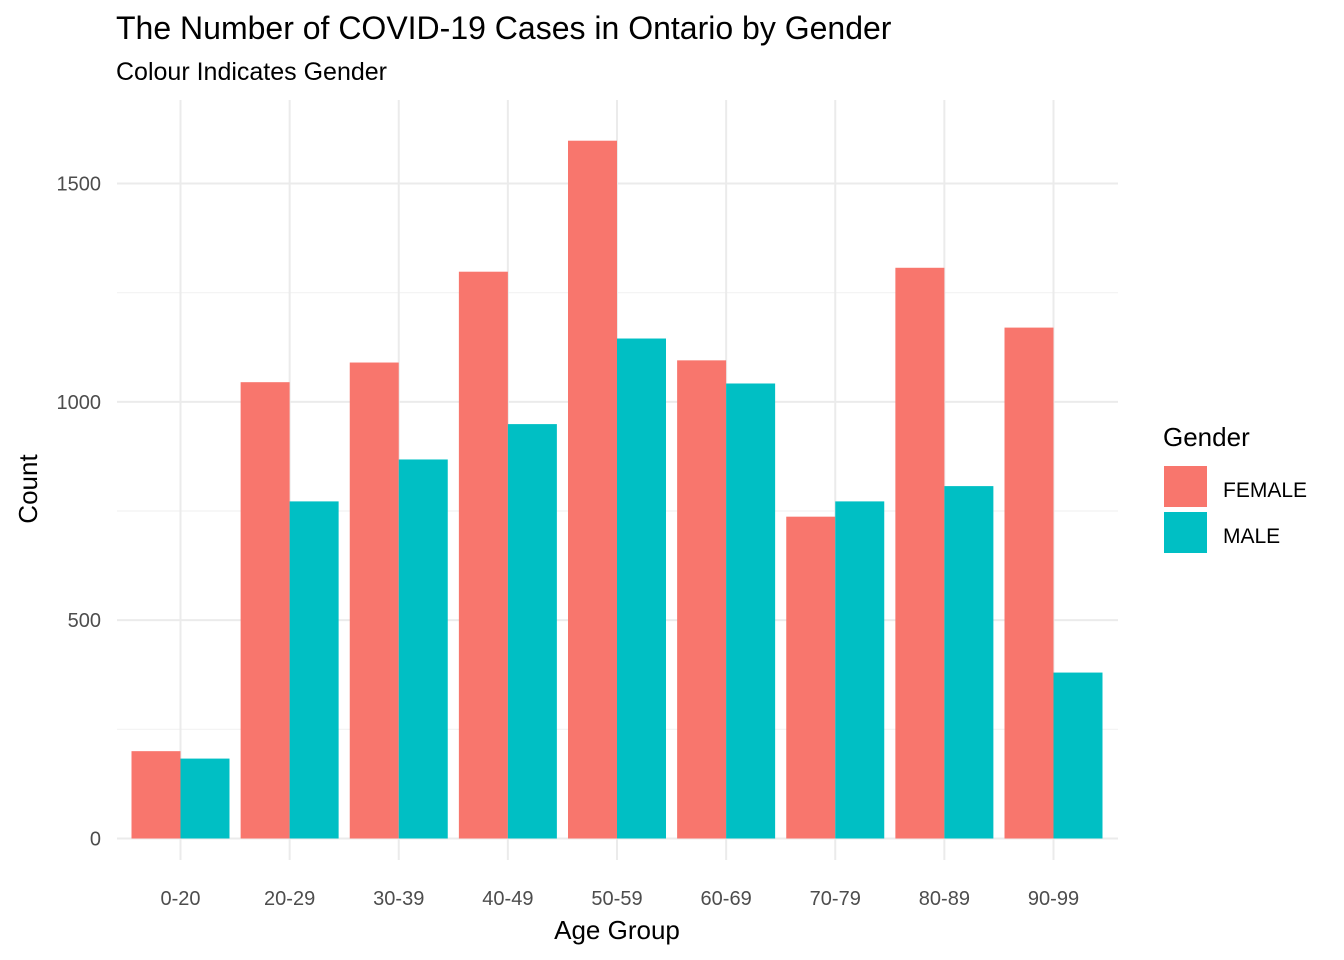  Describe the element at coordinates (726, 899) in the screenshot. I see `x-tick-label: 60-69` at that location.